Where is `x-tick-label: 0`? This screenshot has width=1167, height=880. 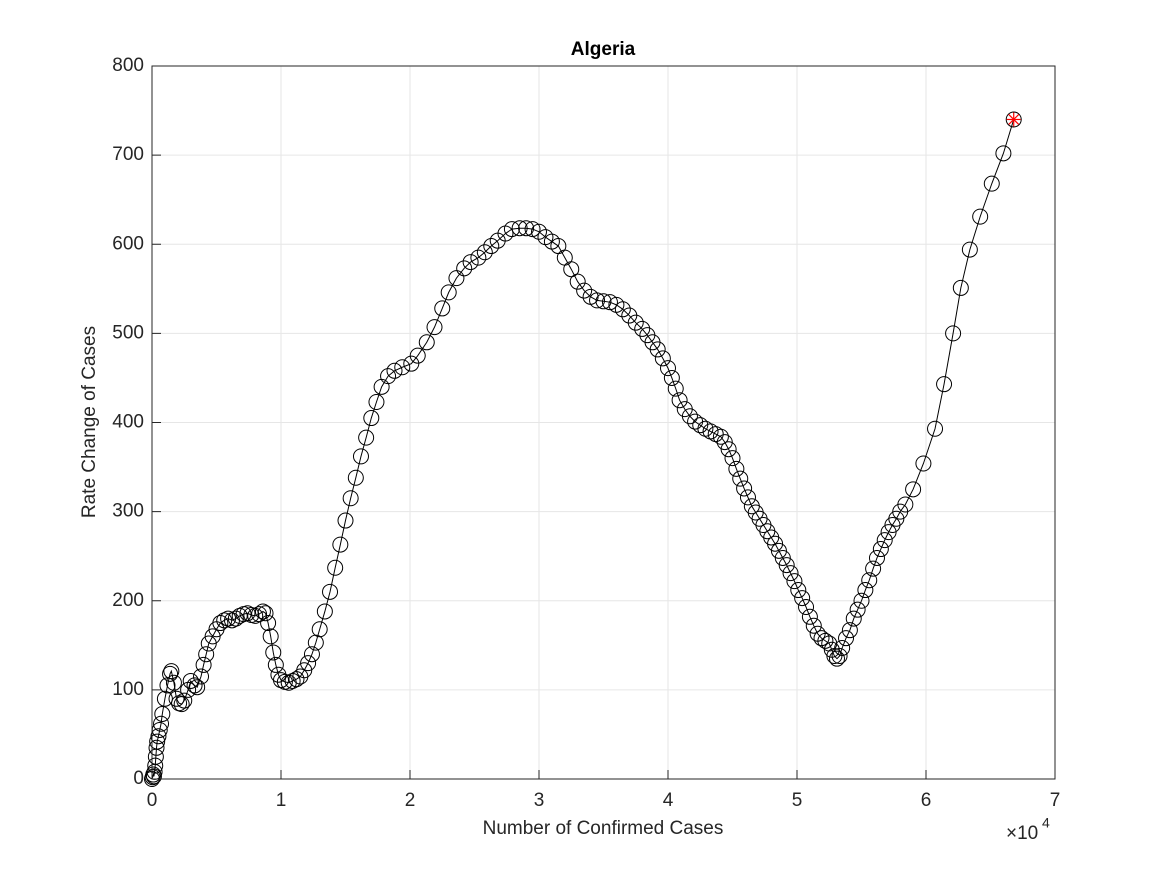
x-tick-label: 0 is located at coordinates (152, 800).